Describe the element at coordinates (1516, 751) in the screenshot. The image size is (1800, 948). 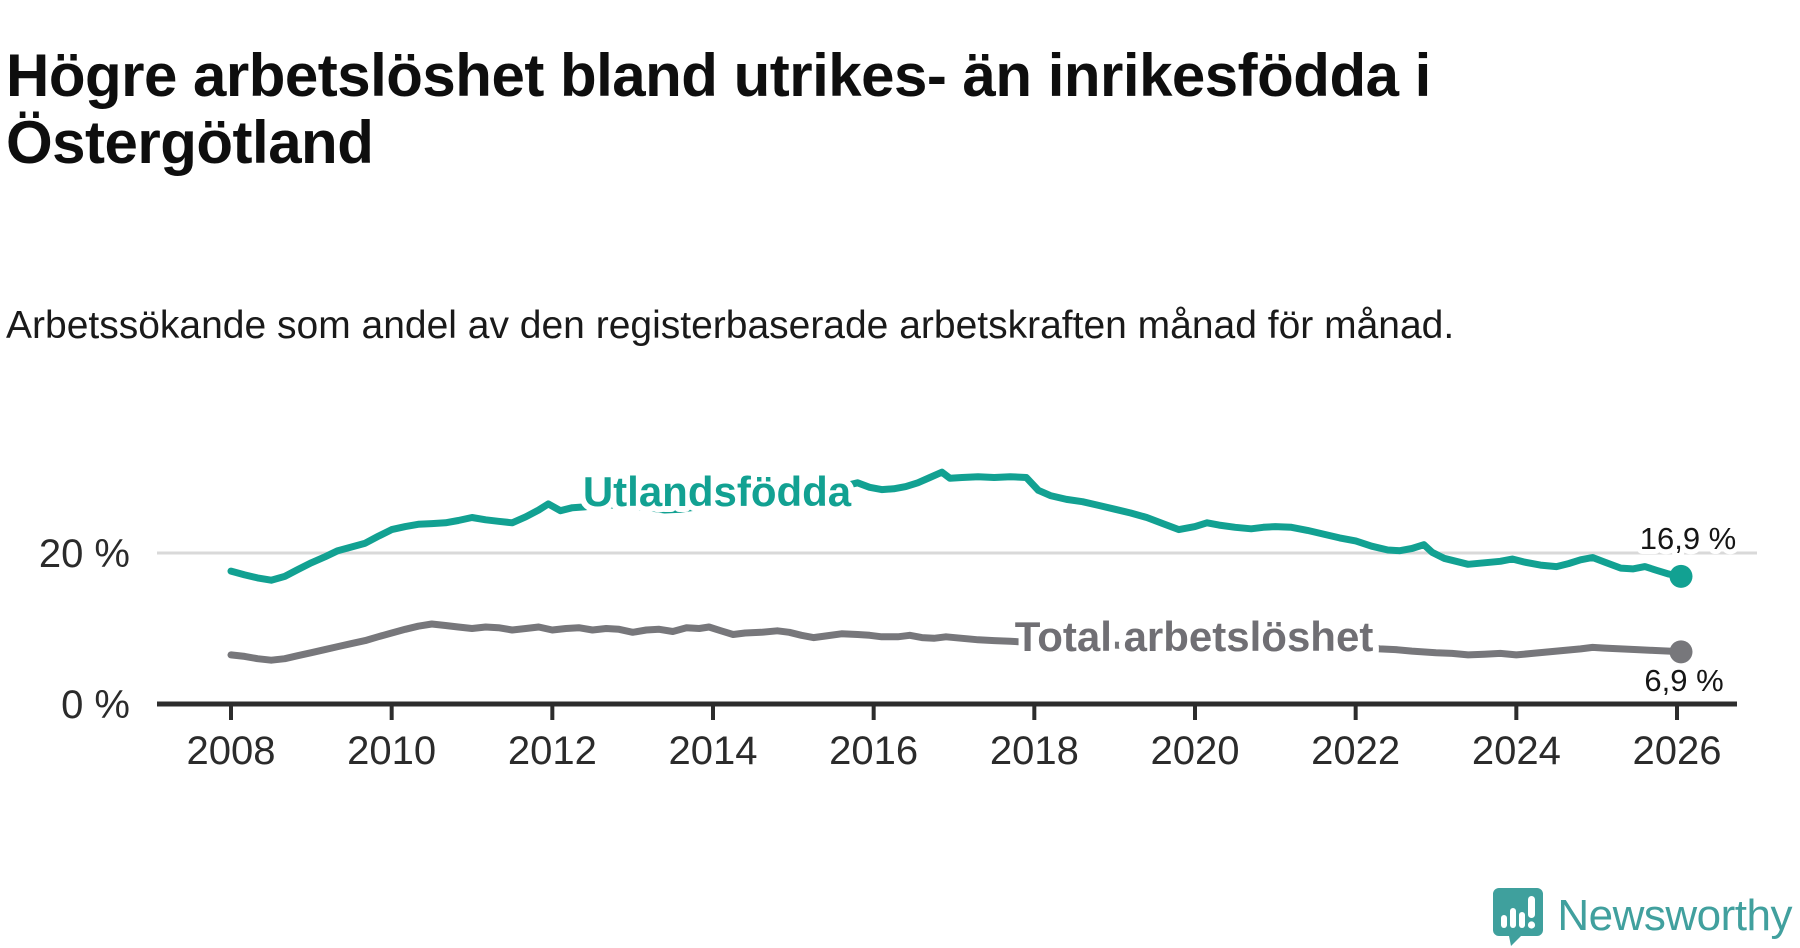
I see `x-tick-label: 2024` at that location.